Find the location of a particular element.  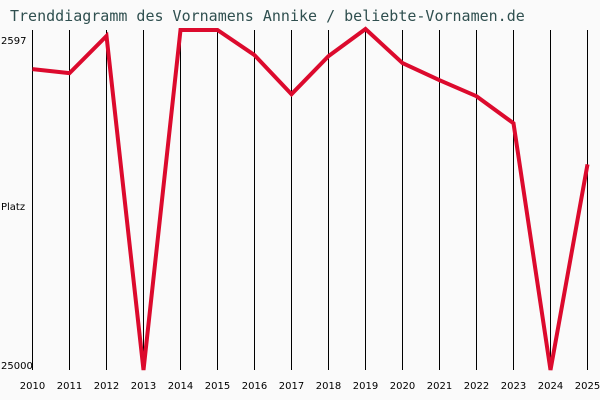

x-label-2023: 2023 is located at coordinates (513, 386).